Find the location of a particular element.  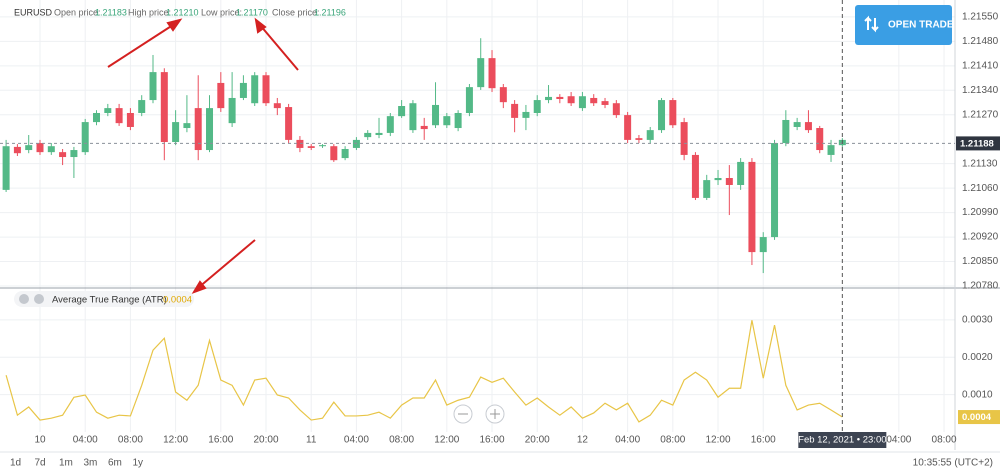

clock: 10:35:55 (UTC+2) is located at coordinates (953, 463).